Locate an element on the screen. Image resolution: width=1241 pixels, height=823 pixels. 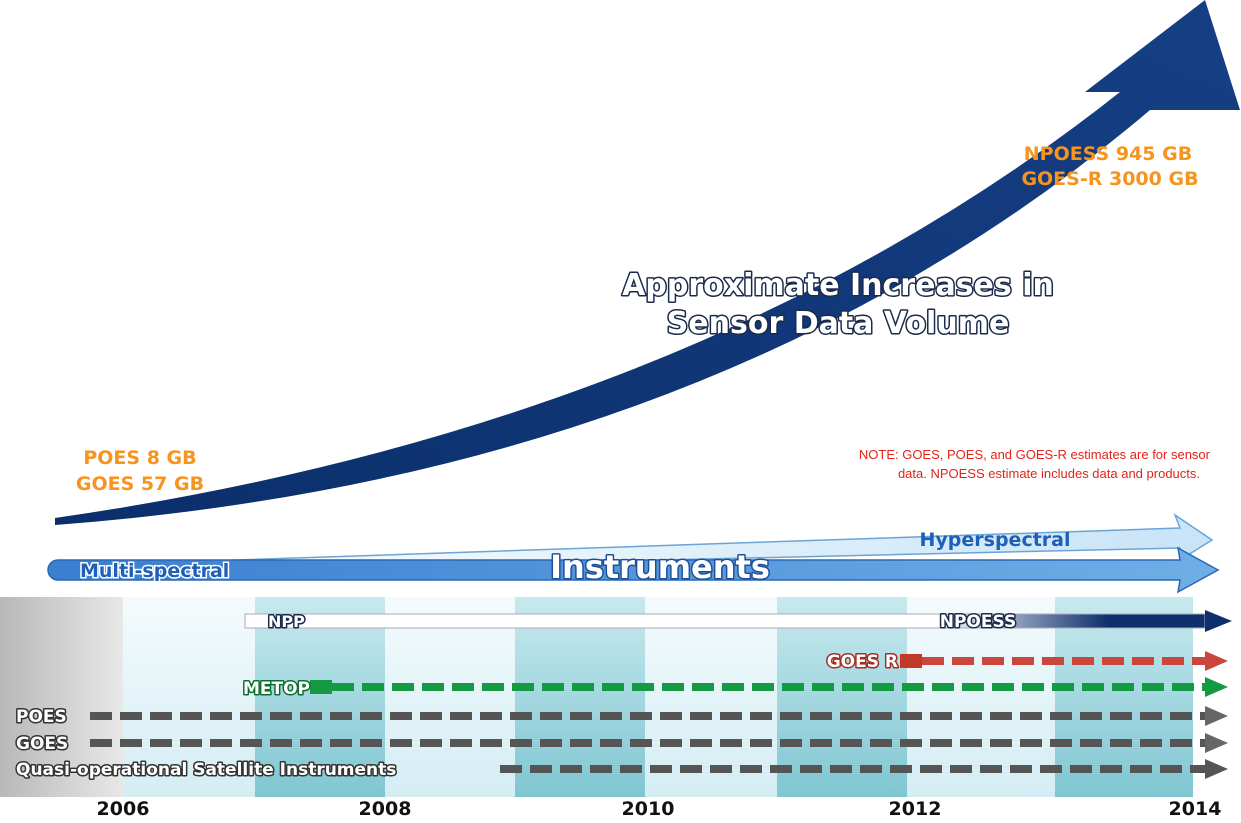
volume-label: POES 8 GB is located at coordinates (139, 458).